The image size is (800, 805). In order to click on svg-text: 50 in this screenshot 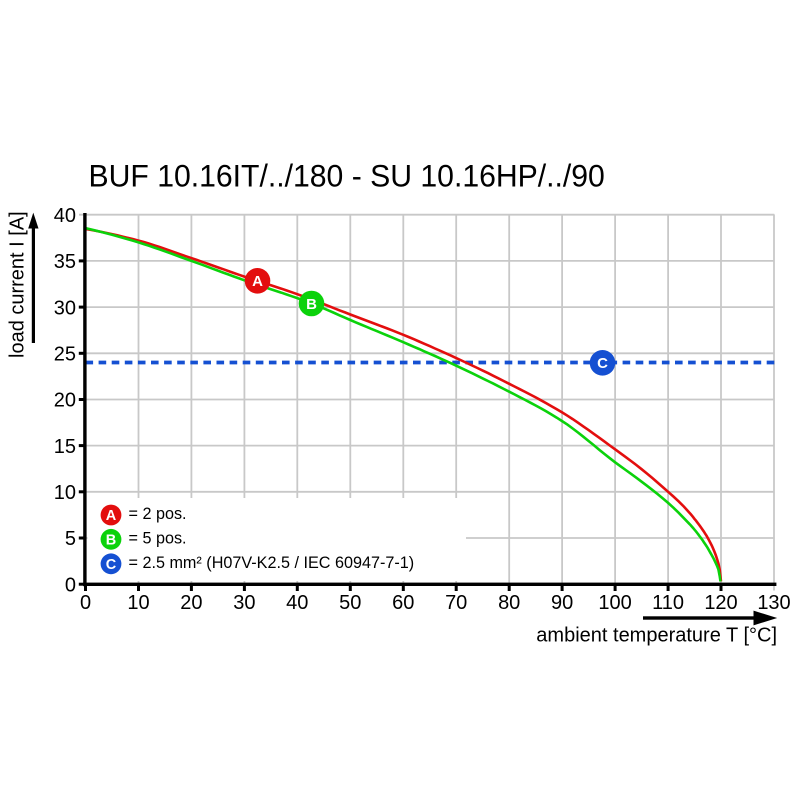, I will do `click(350, 603)`.